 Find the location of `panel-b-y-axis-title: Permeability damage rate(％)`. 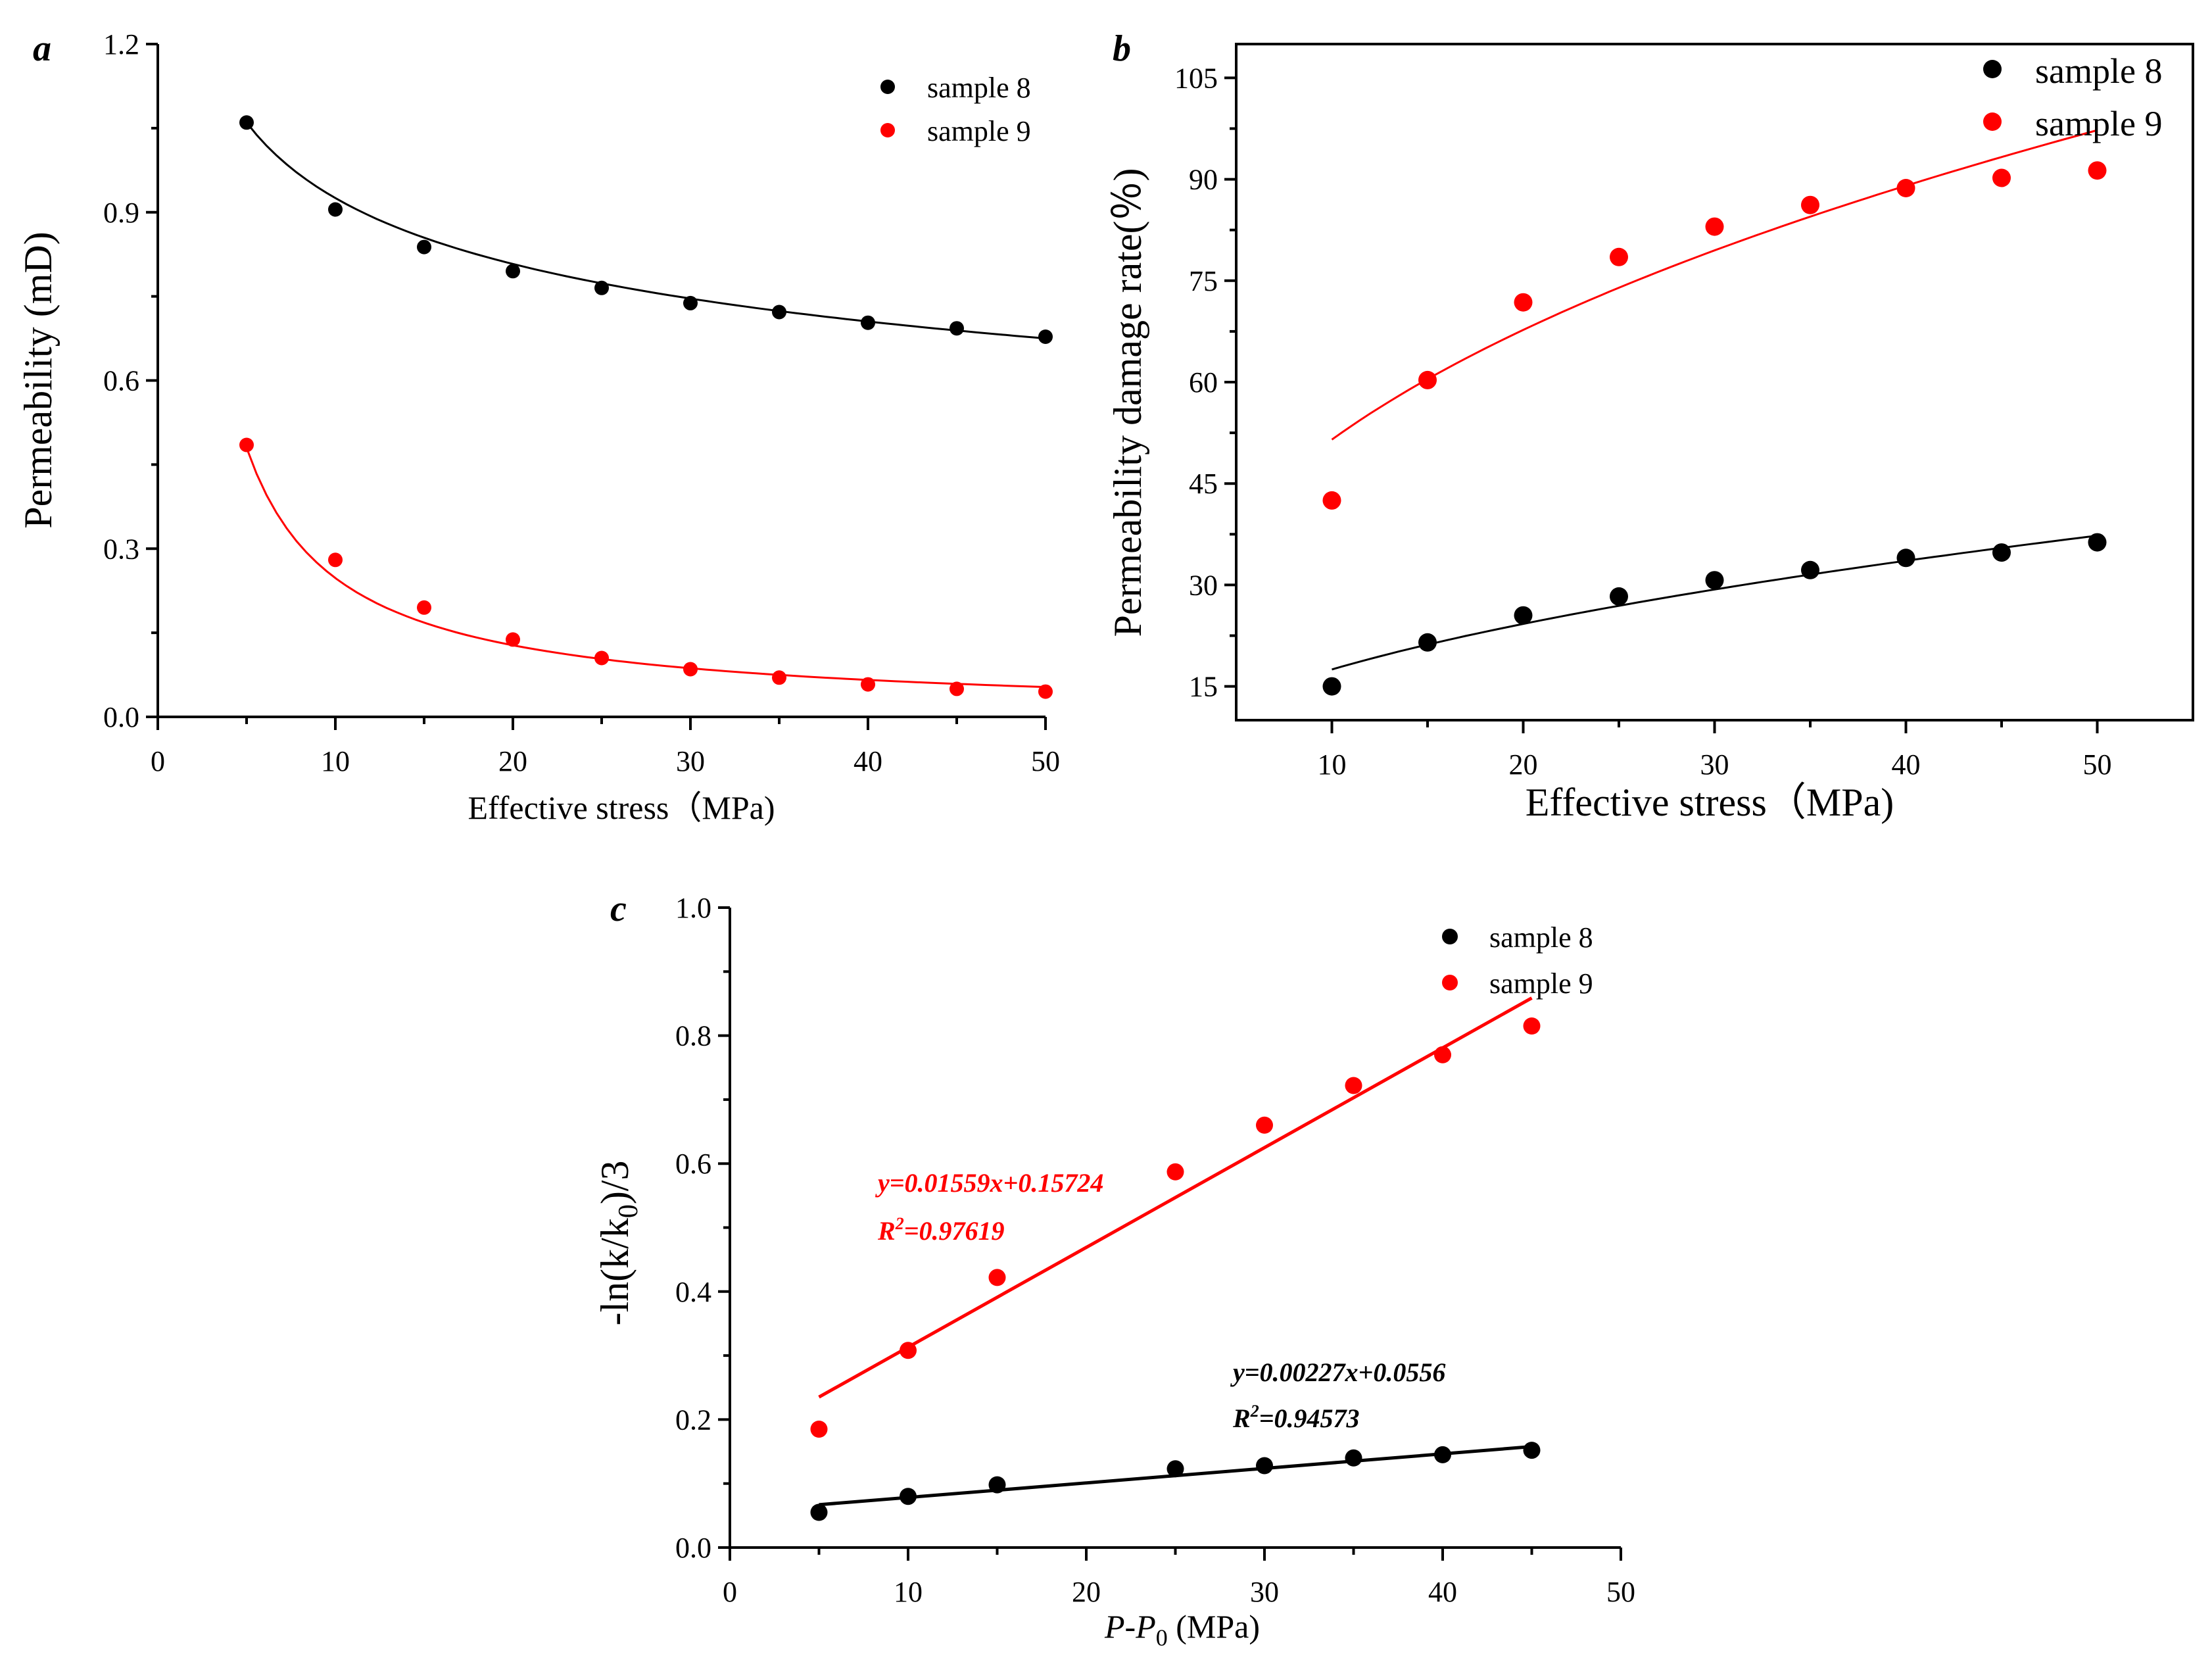

panel-b-y-axis-title: Permeability damage rate(％) is located at coordinates (1127, 402).